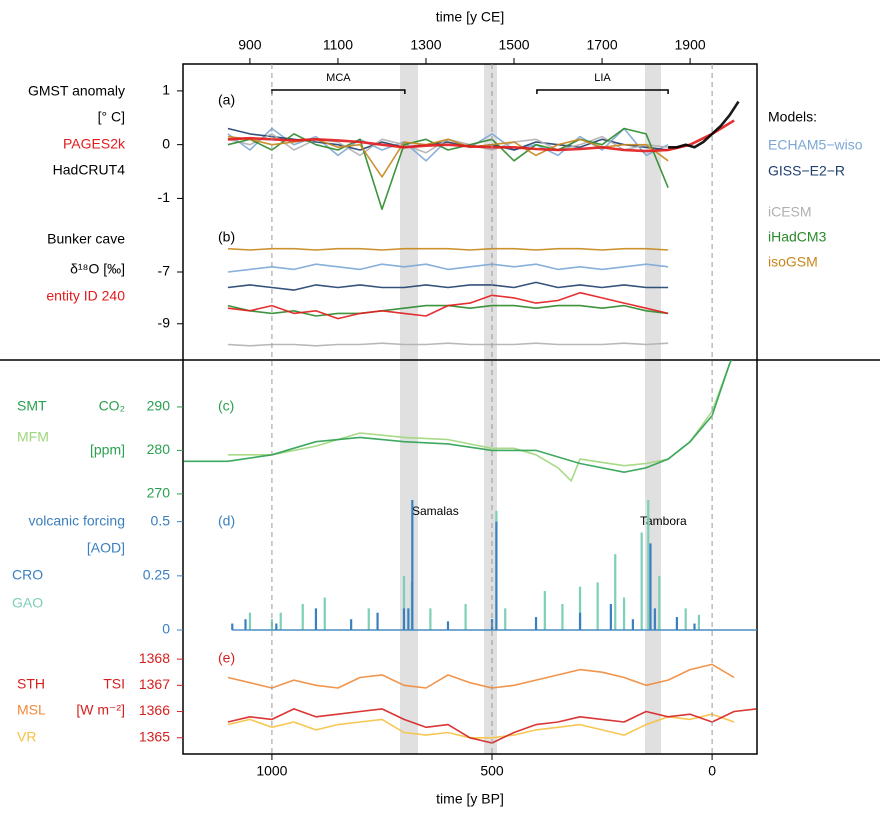 This screenshot has width=880, height=819. I want to click on x2-axis-title: time [y CE], so click(470, 17).